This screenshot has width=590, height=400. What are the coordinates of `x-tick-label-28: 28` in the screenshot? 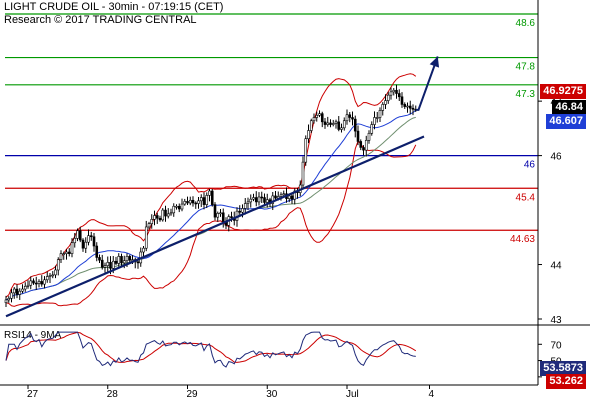 It's located at (113, 394).